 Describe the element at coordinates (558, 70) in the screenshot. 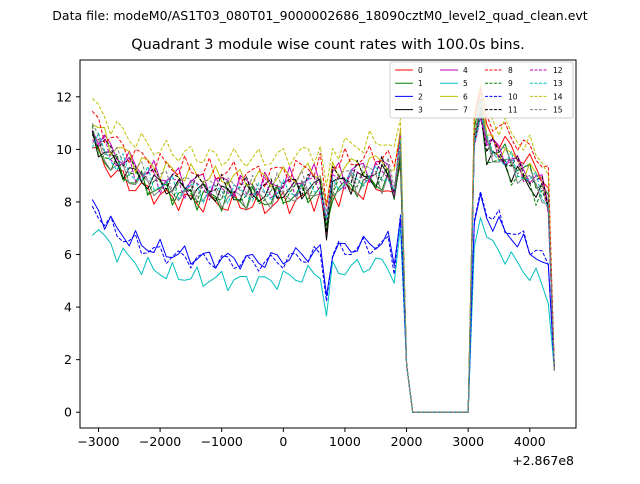

I see `legend-label-12: 12` at that location.